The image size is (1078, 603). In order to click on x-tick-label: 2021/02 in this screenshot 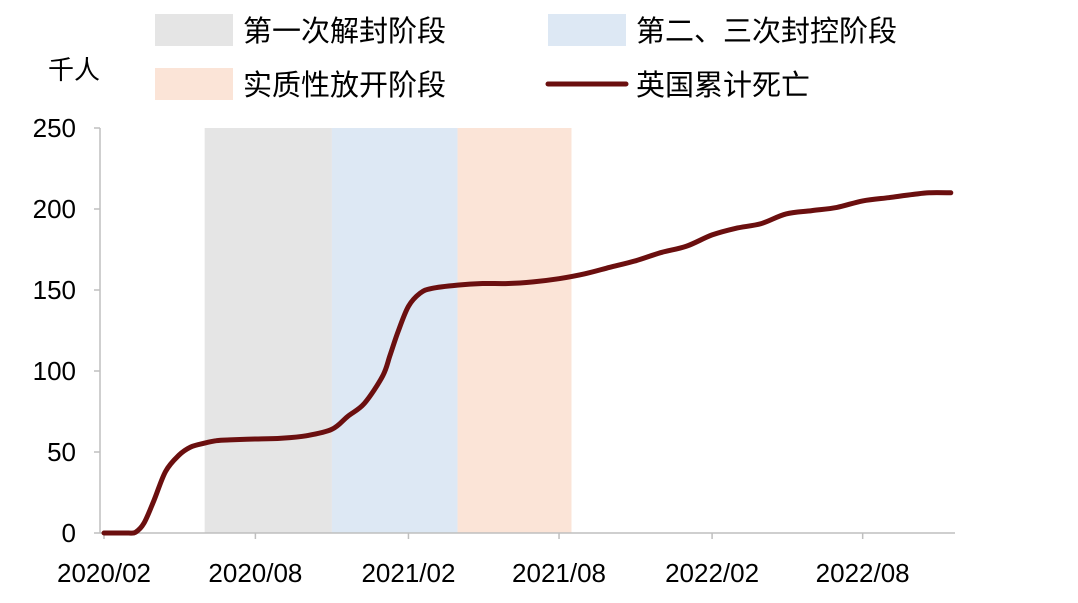, I will do `click(408, 573)`.